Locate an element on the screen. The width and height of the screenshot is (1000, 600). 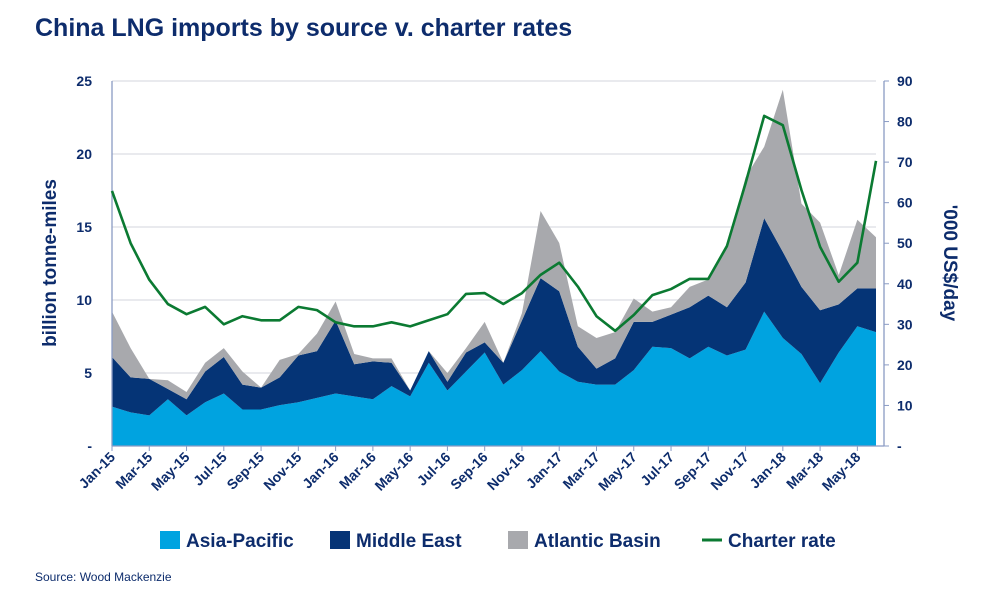
x-tick-label: Sep-15 is located at coordinates (245, 471).